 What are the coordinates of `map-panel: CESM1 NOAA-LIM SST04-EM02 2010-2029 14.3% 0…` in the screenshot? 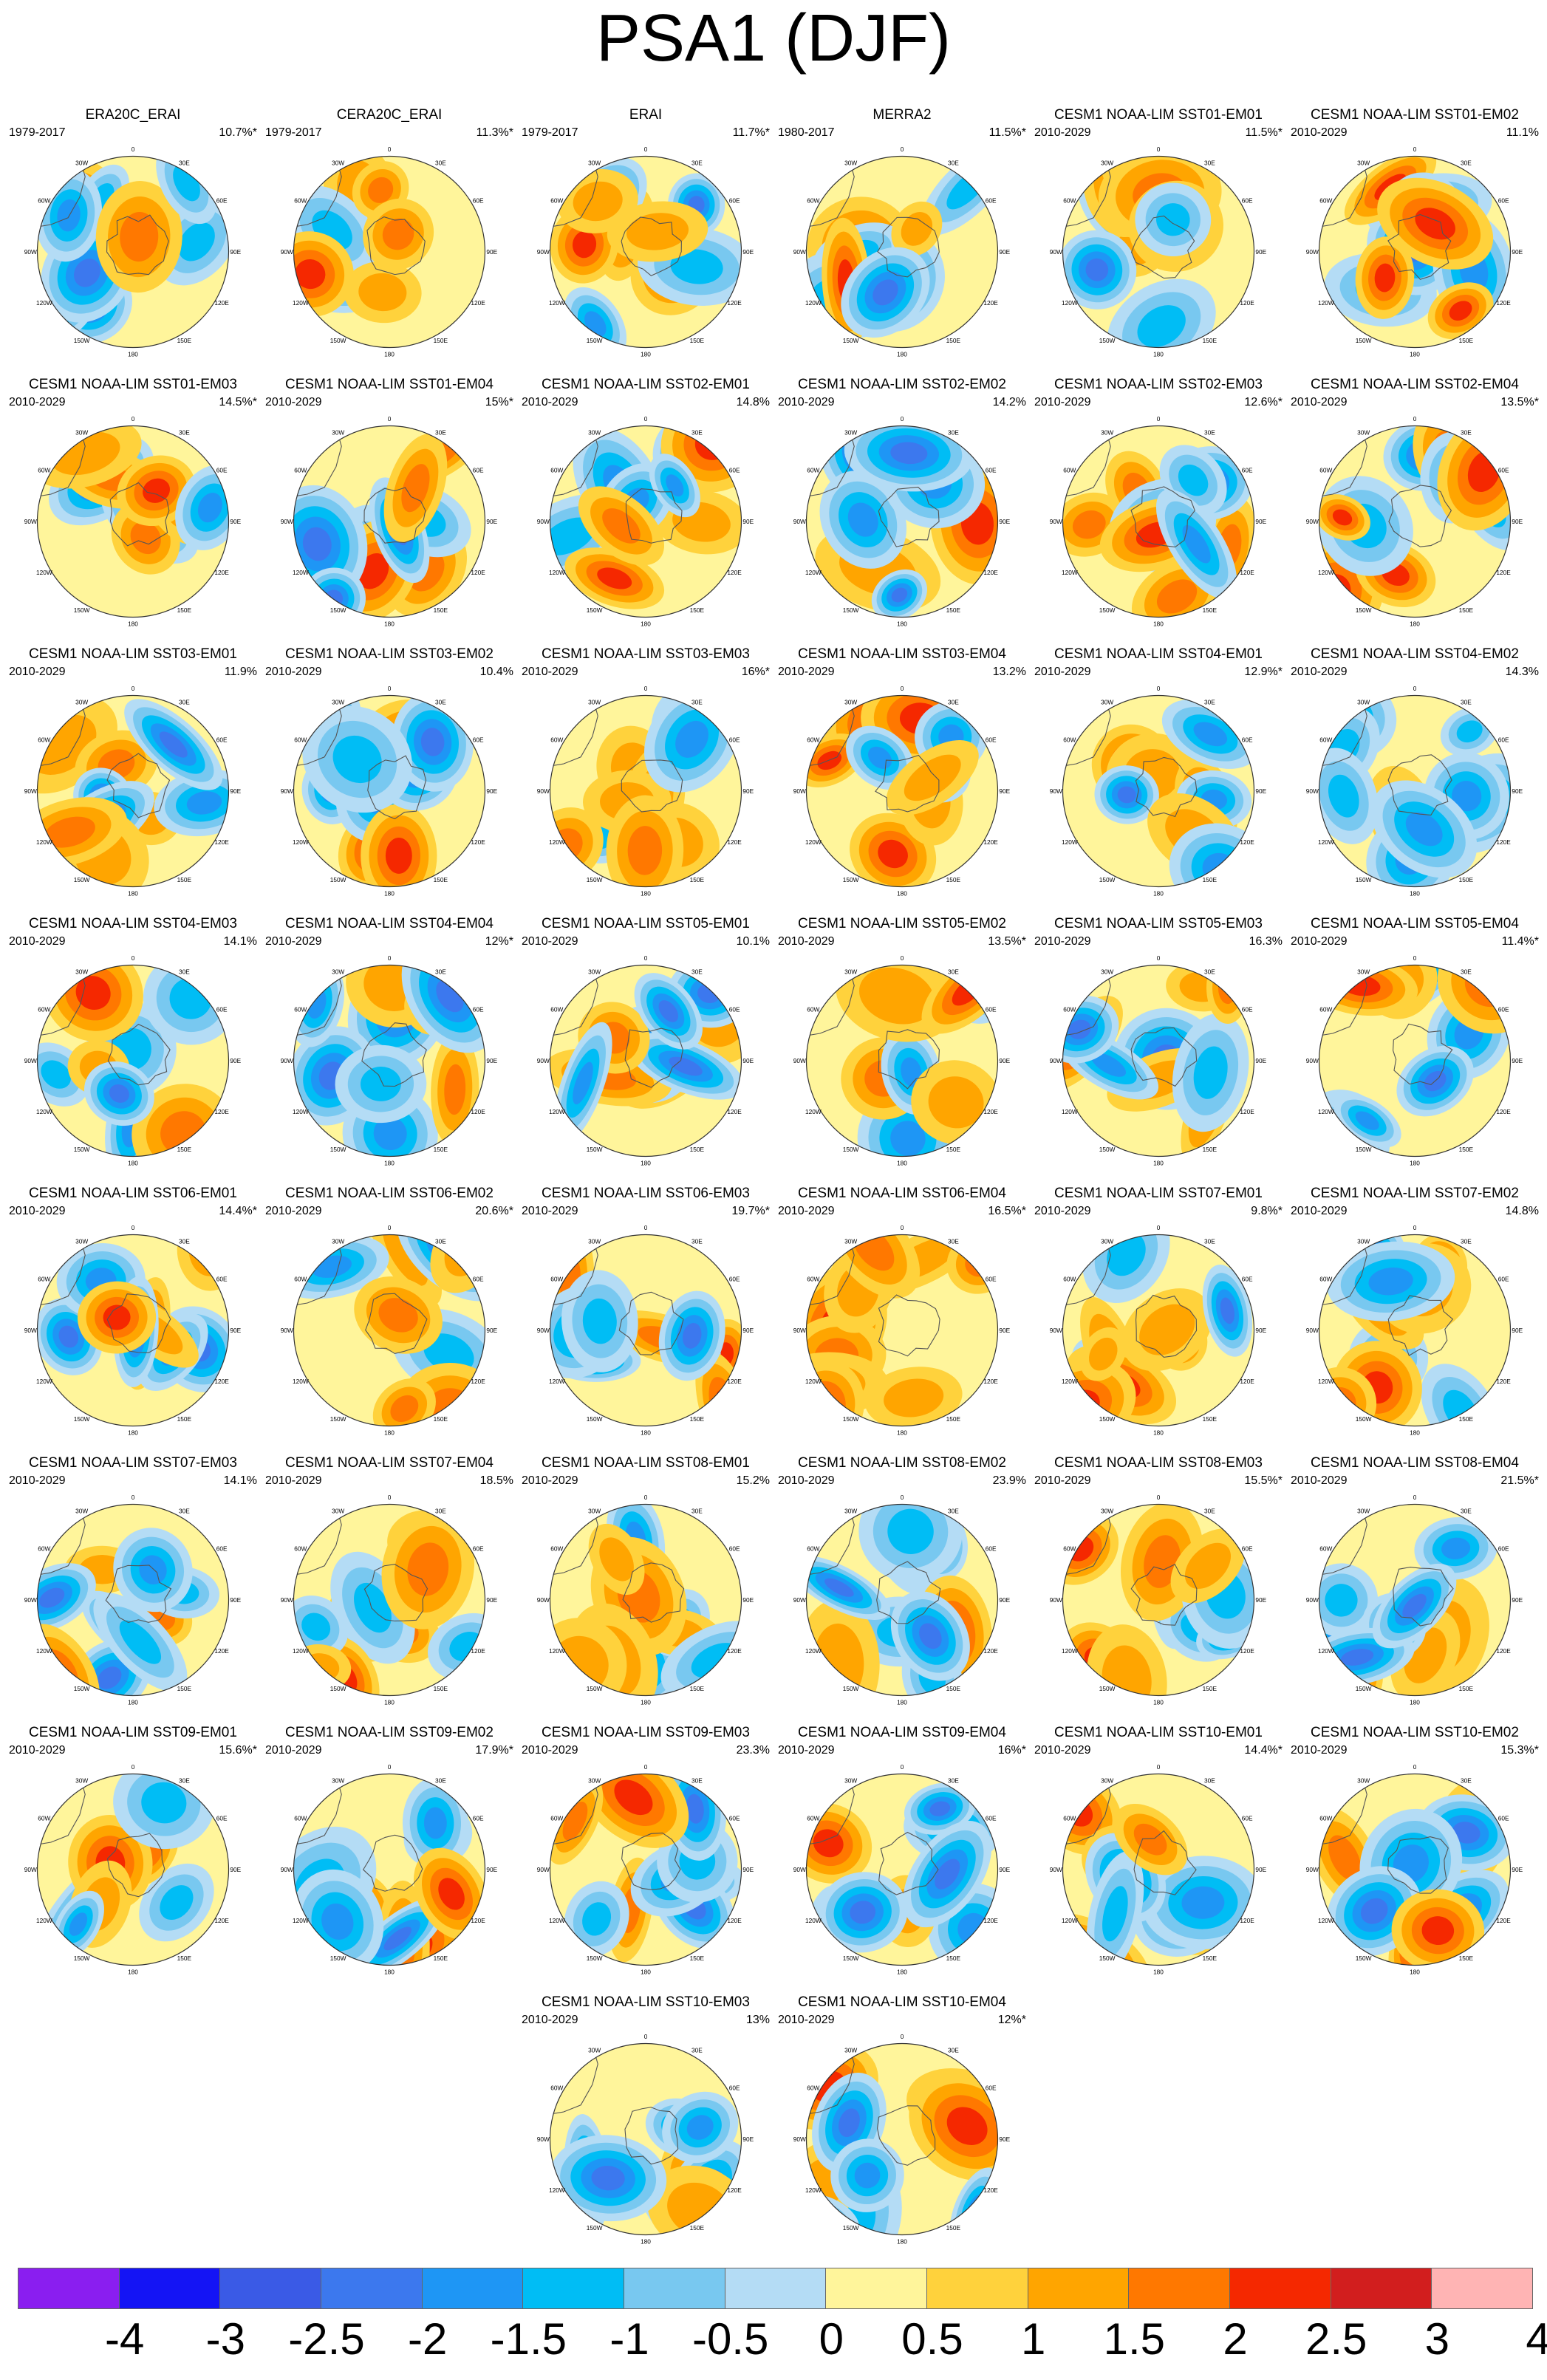 It's located at (1414, 779).